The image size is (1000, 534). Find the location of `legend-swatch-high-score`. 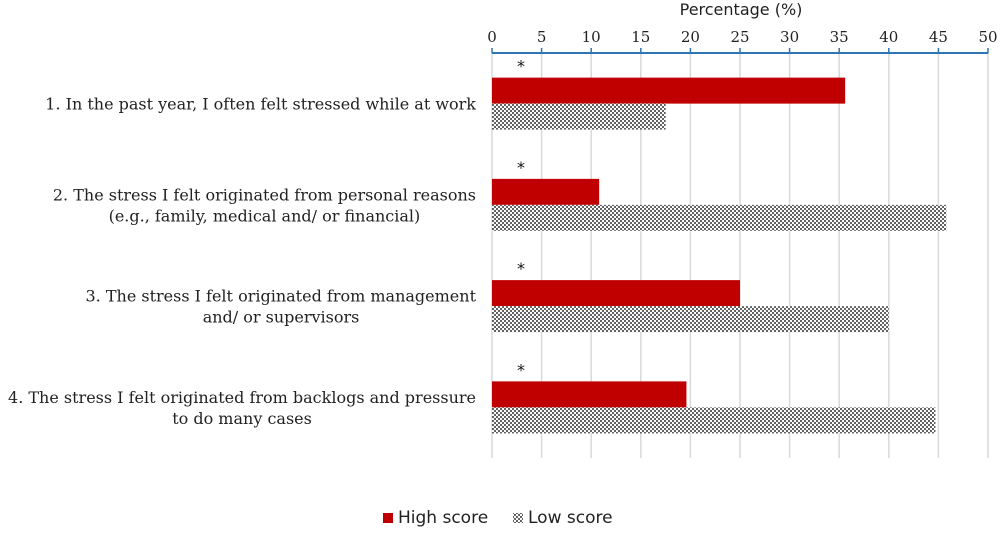

legend-swatch-high-score is located at coordinates (388, 518).